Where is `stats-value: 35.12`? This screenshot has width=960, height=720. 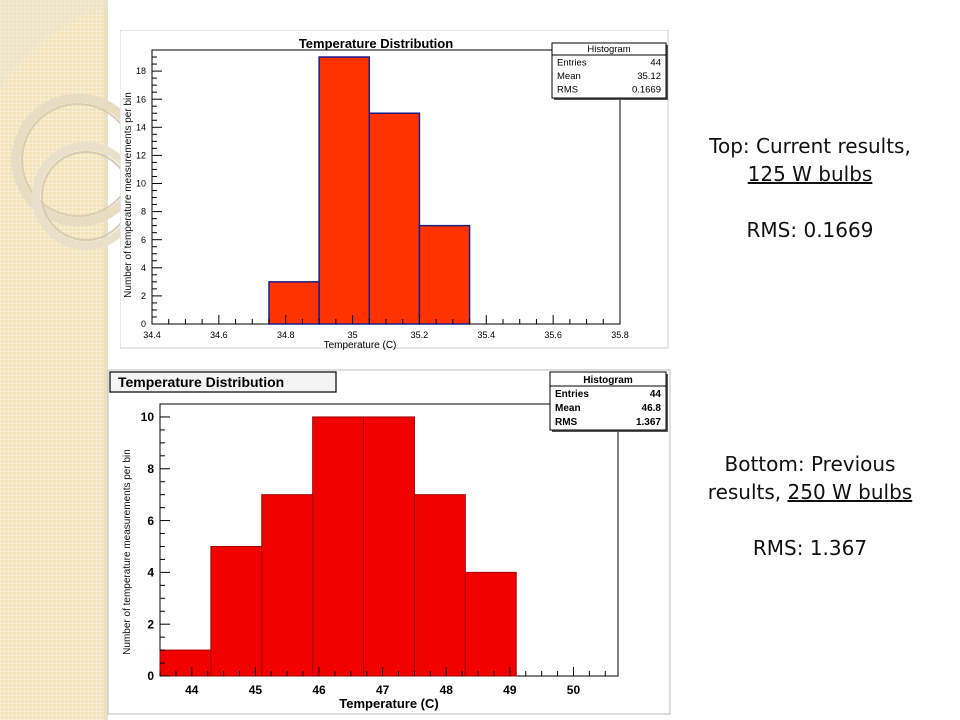
stats-value: 35.12 is located at coordinates (649, 76).